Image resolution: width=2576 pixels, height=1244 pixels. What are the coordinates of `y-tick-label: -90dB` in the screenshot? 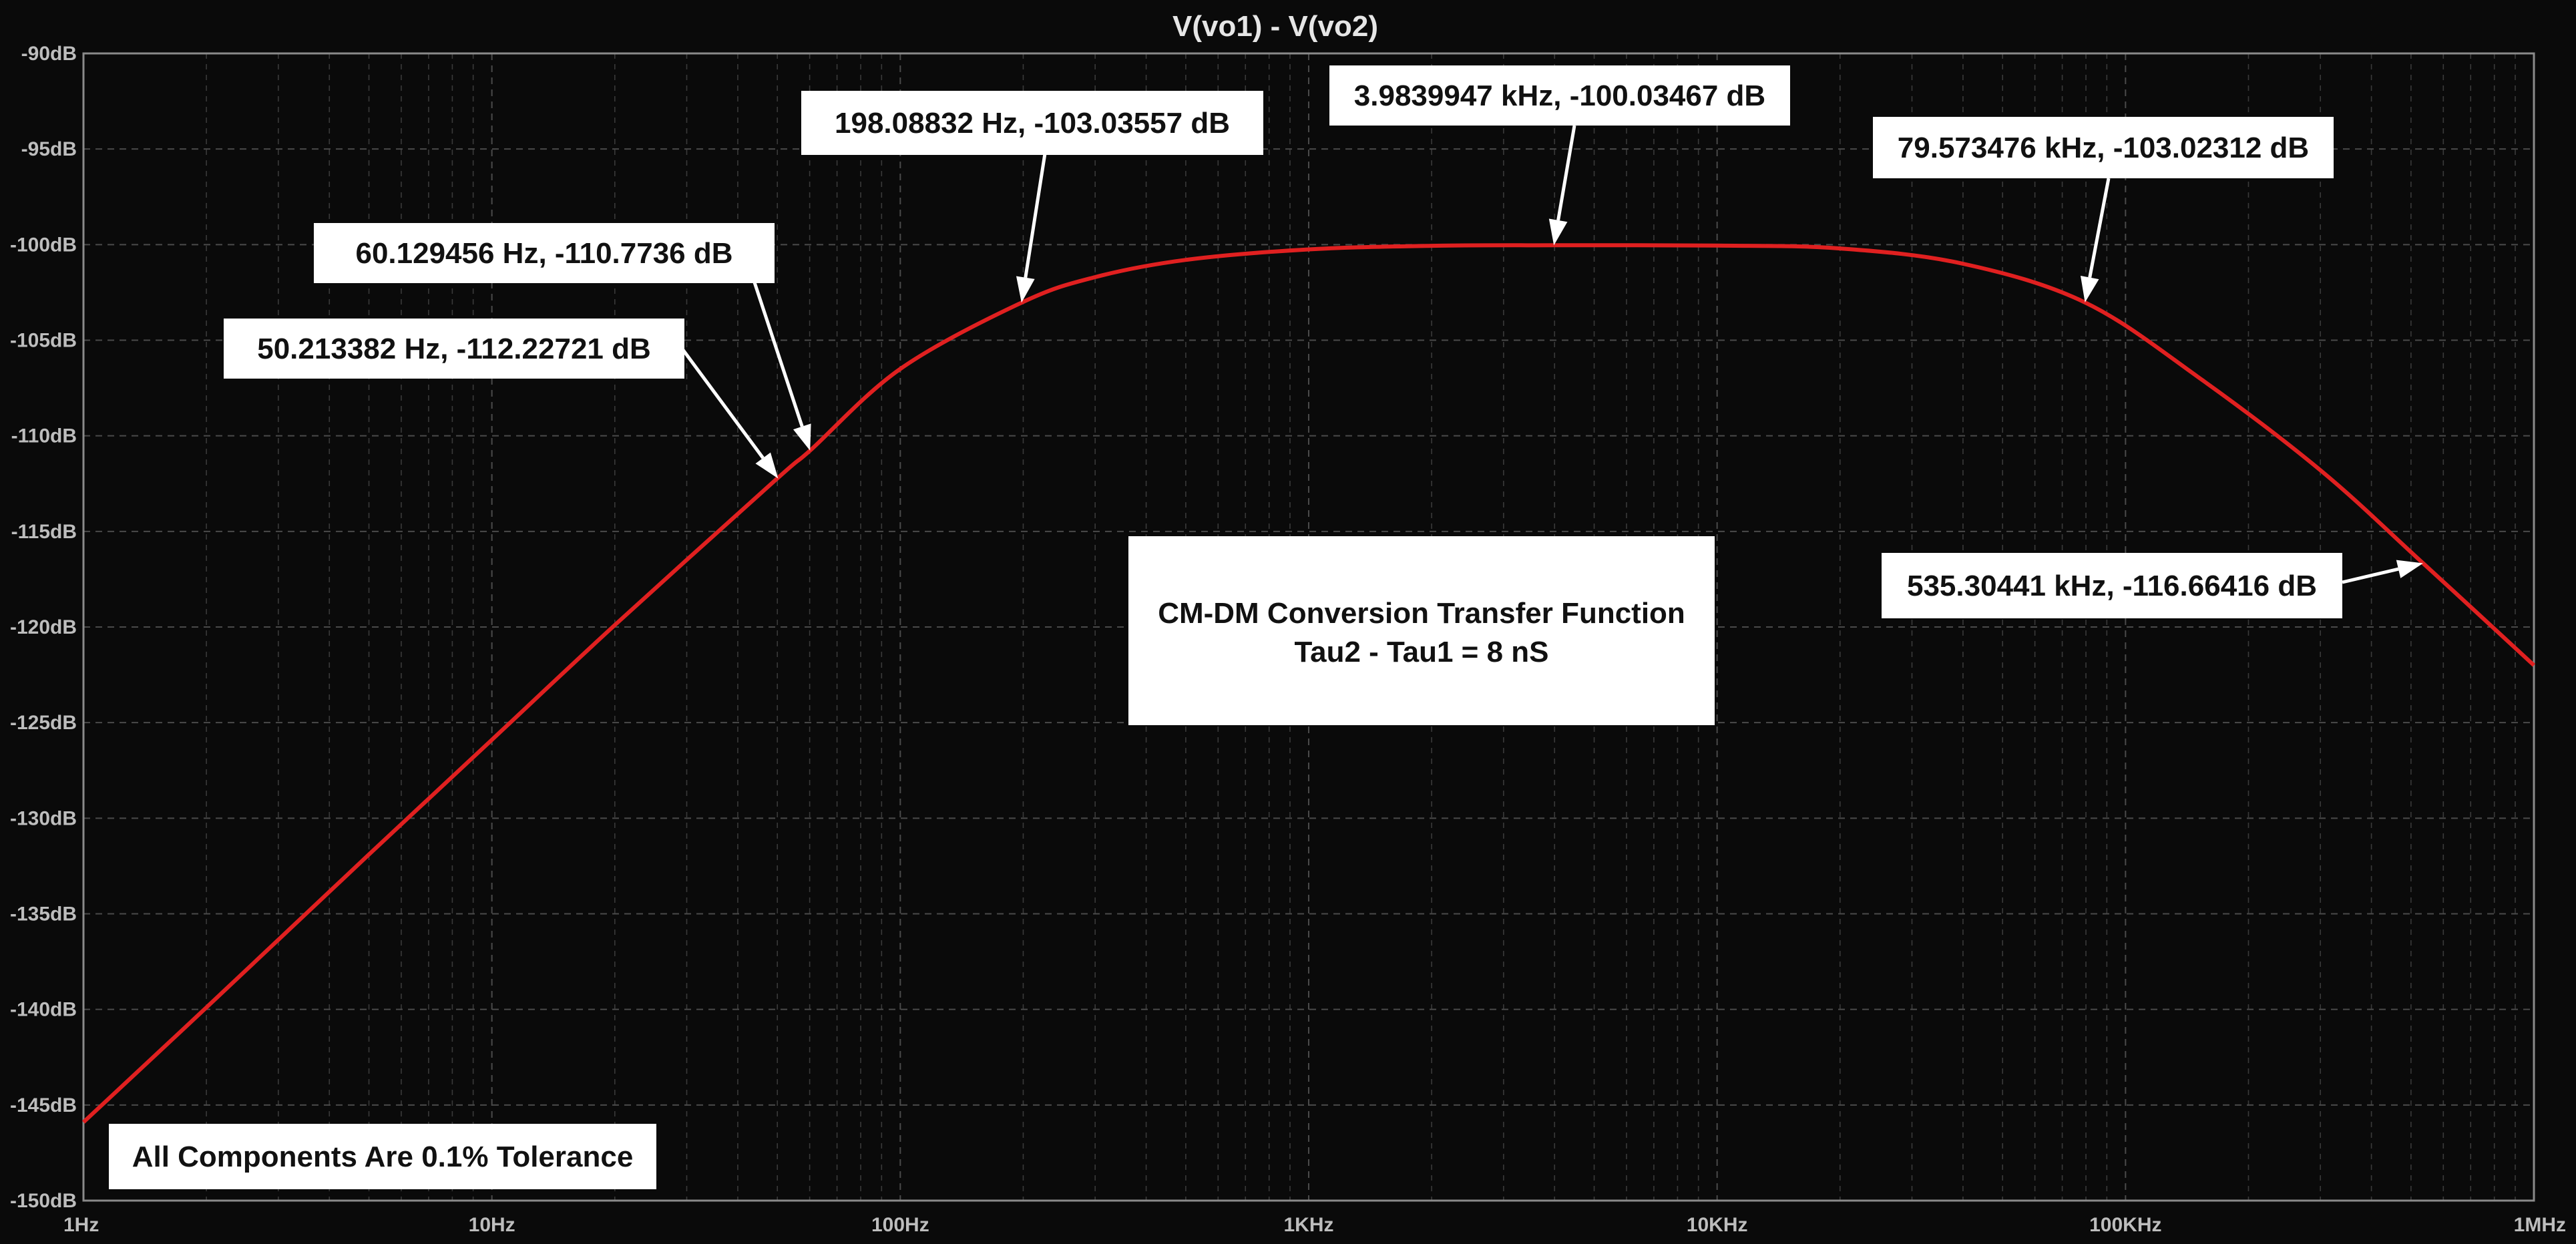 It's located at (49, 54).